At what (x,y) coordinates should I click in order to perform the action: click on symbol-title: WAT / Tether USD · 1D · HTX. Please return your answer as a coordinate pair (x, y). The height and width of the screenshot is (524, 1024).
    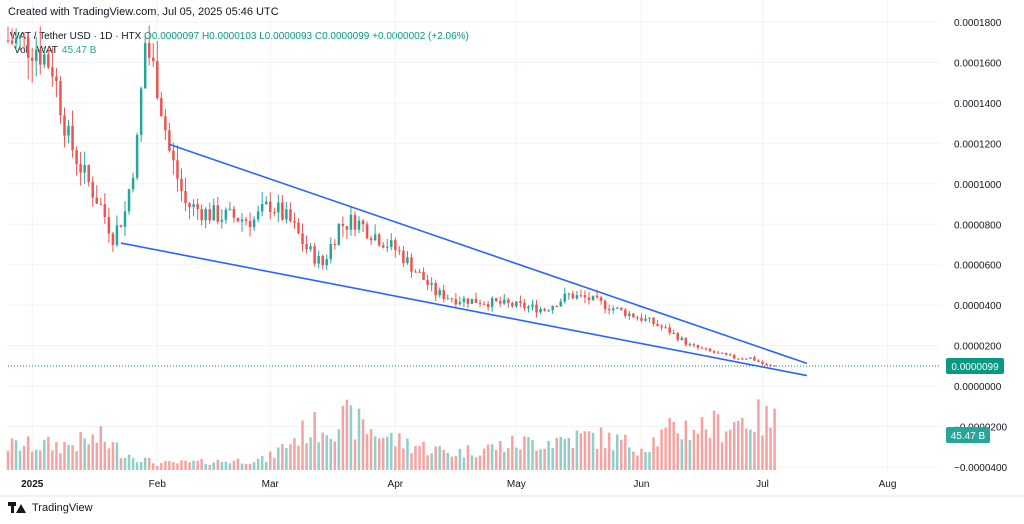
    Looking at the image, I should click on (76, 36).